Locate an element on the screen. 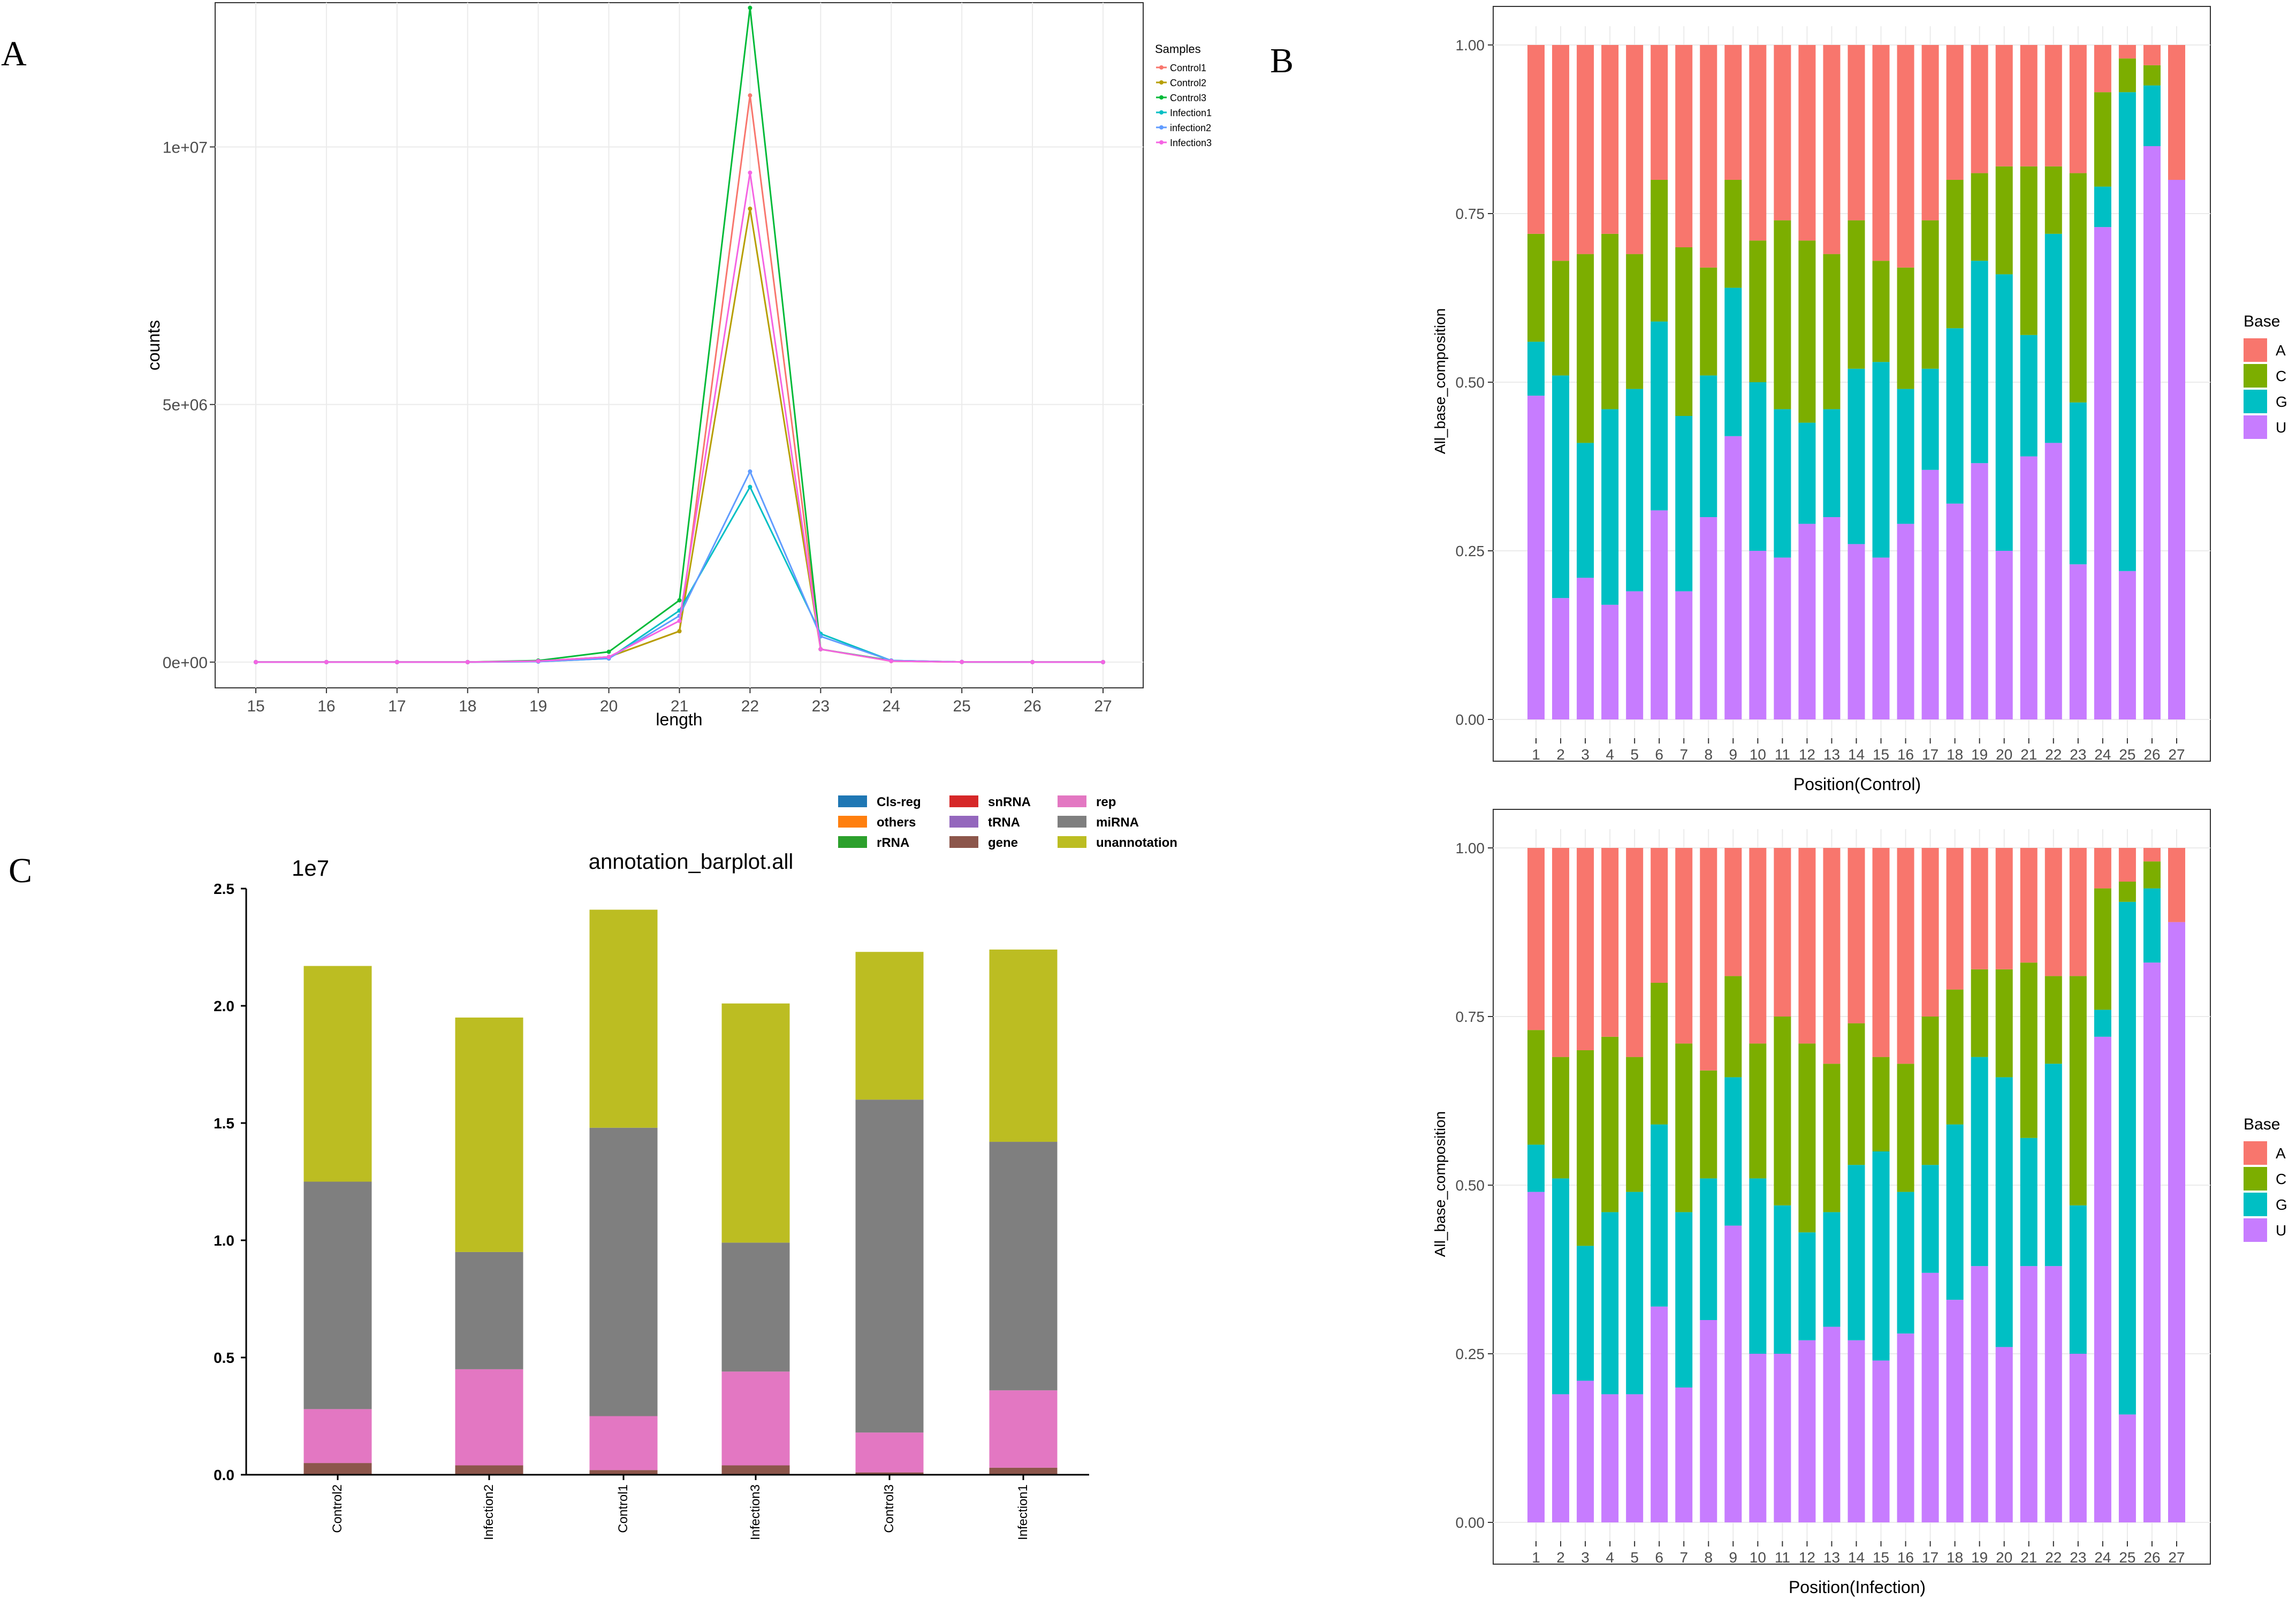  chart-a-legend-dot-infection3 is located at coordinates (1161, 142).